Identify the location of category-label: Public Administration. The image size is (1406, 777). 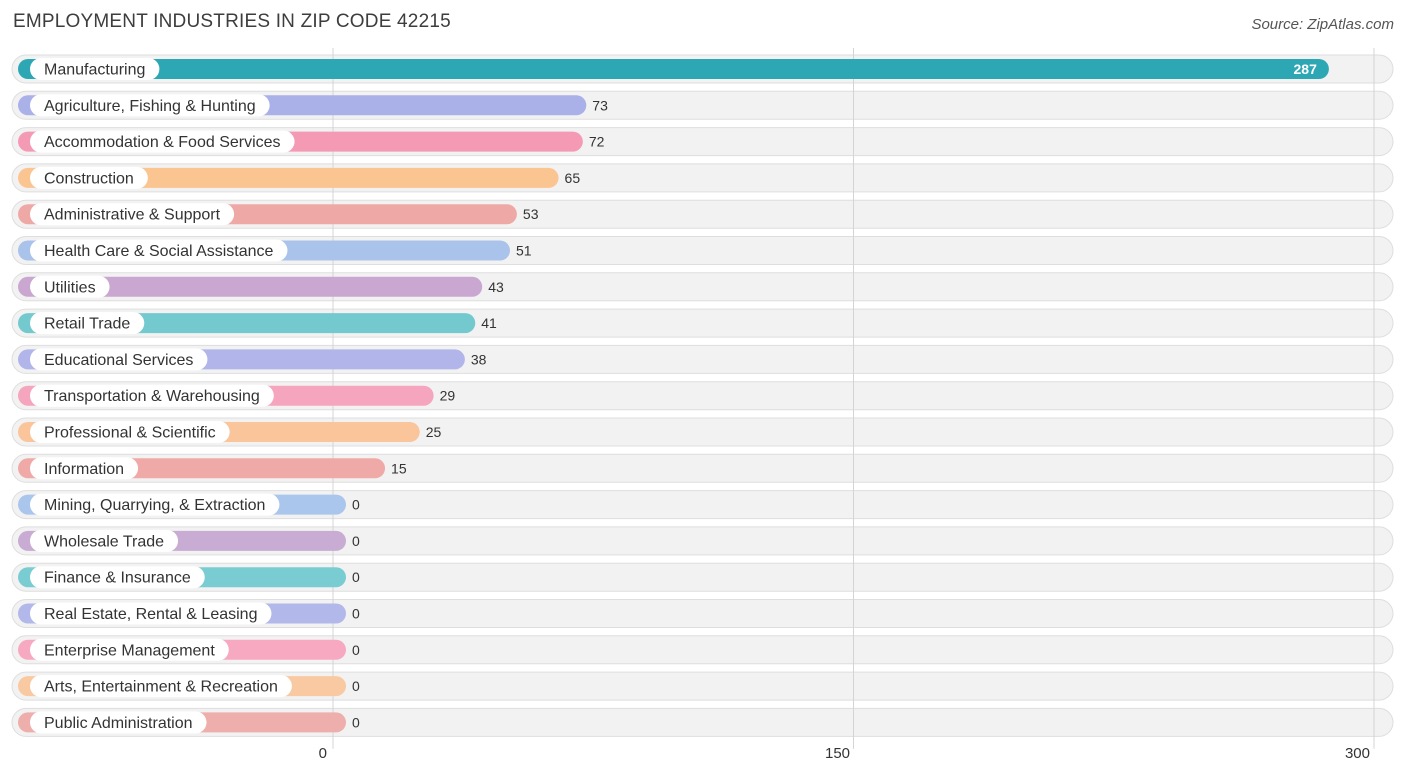
(118, 723).